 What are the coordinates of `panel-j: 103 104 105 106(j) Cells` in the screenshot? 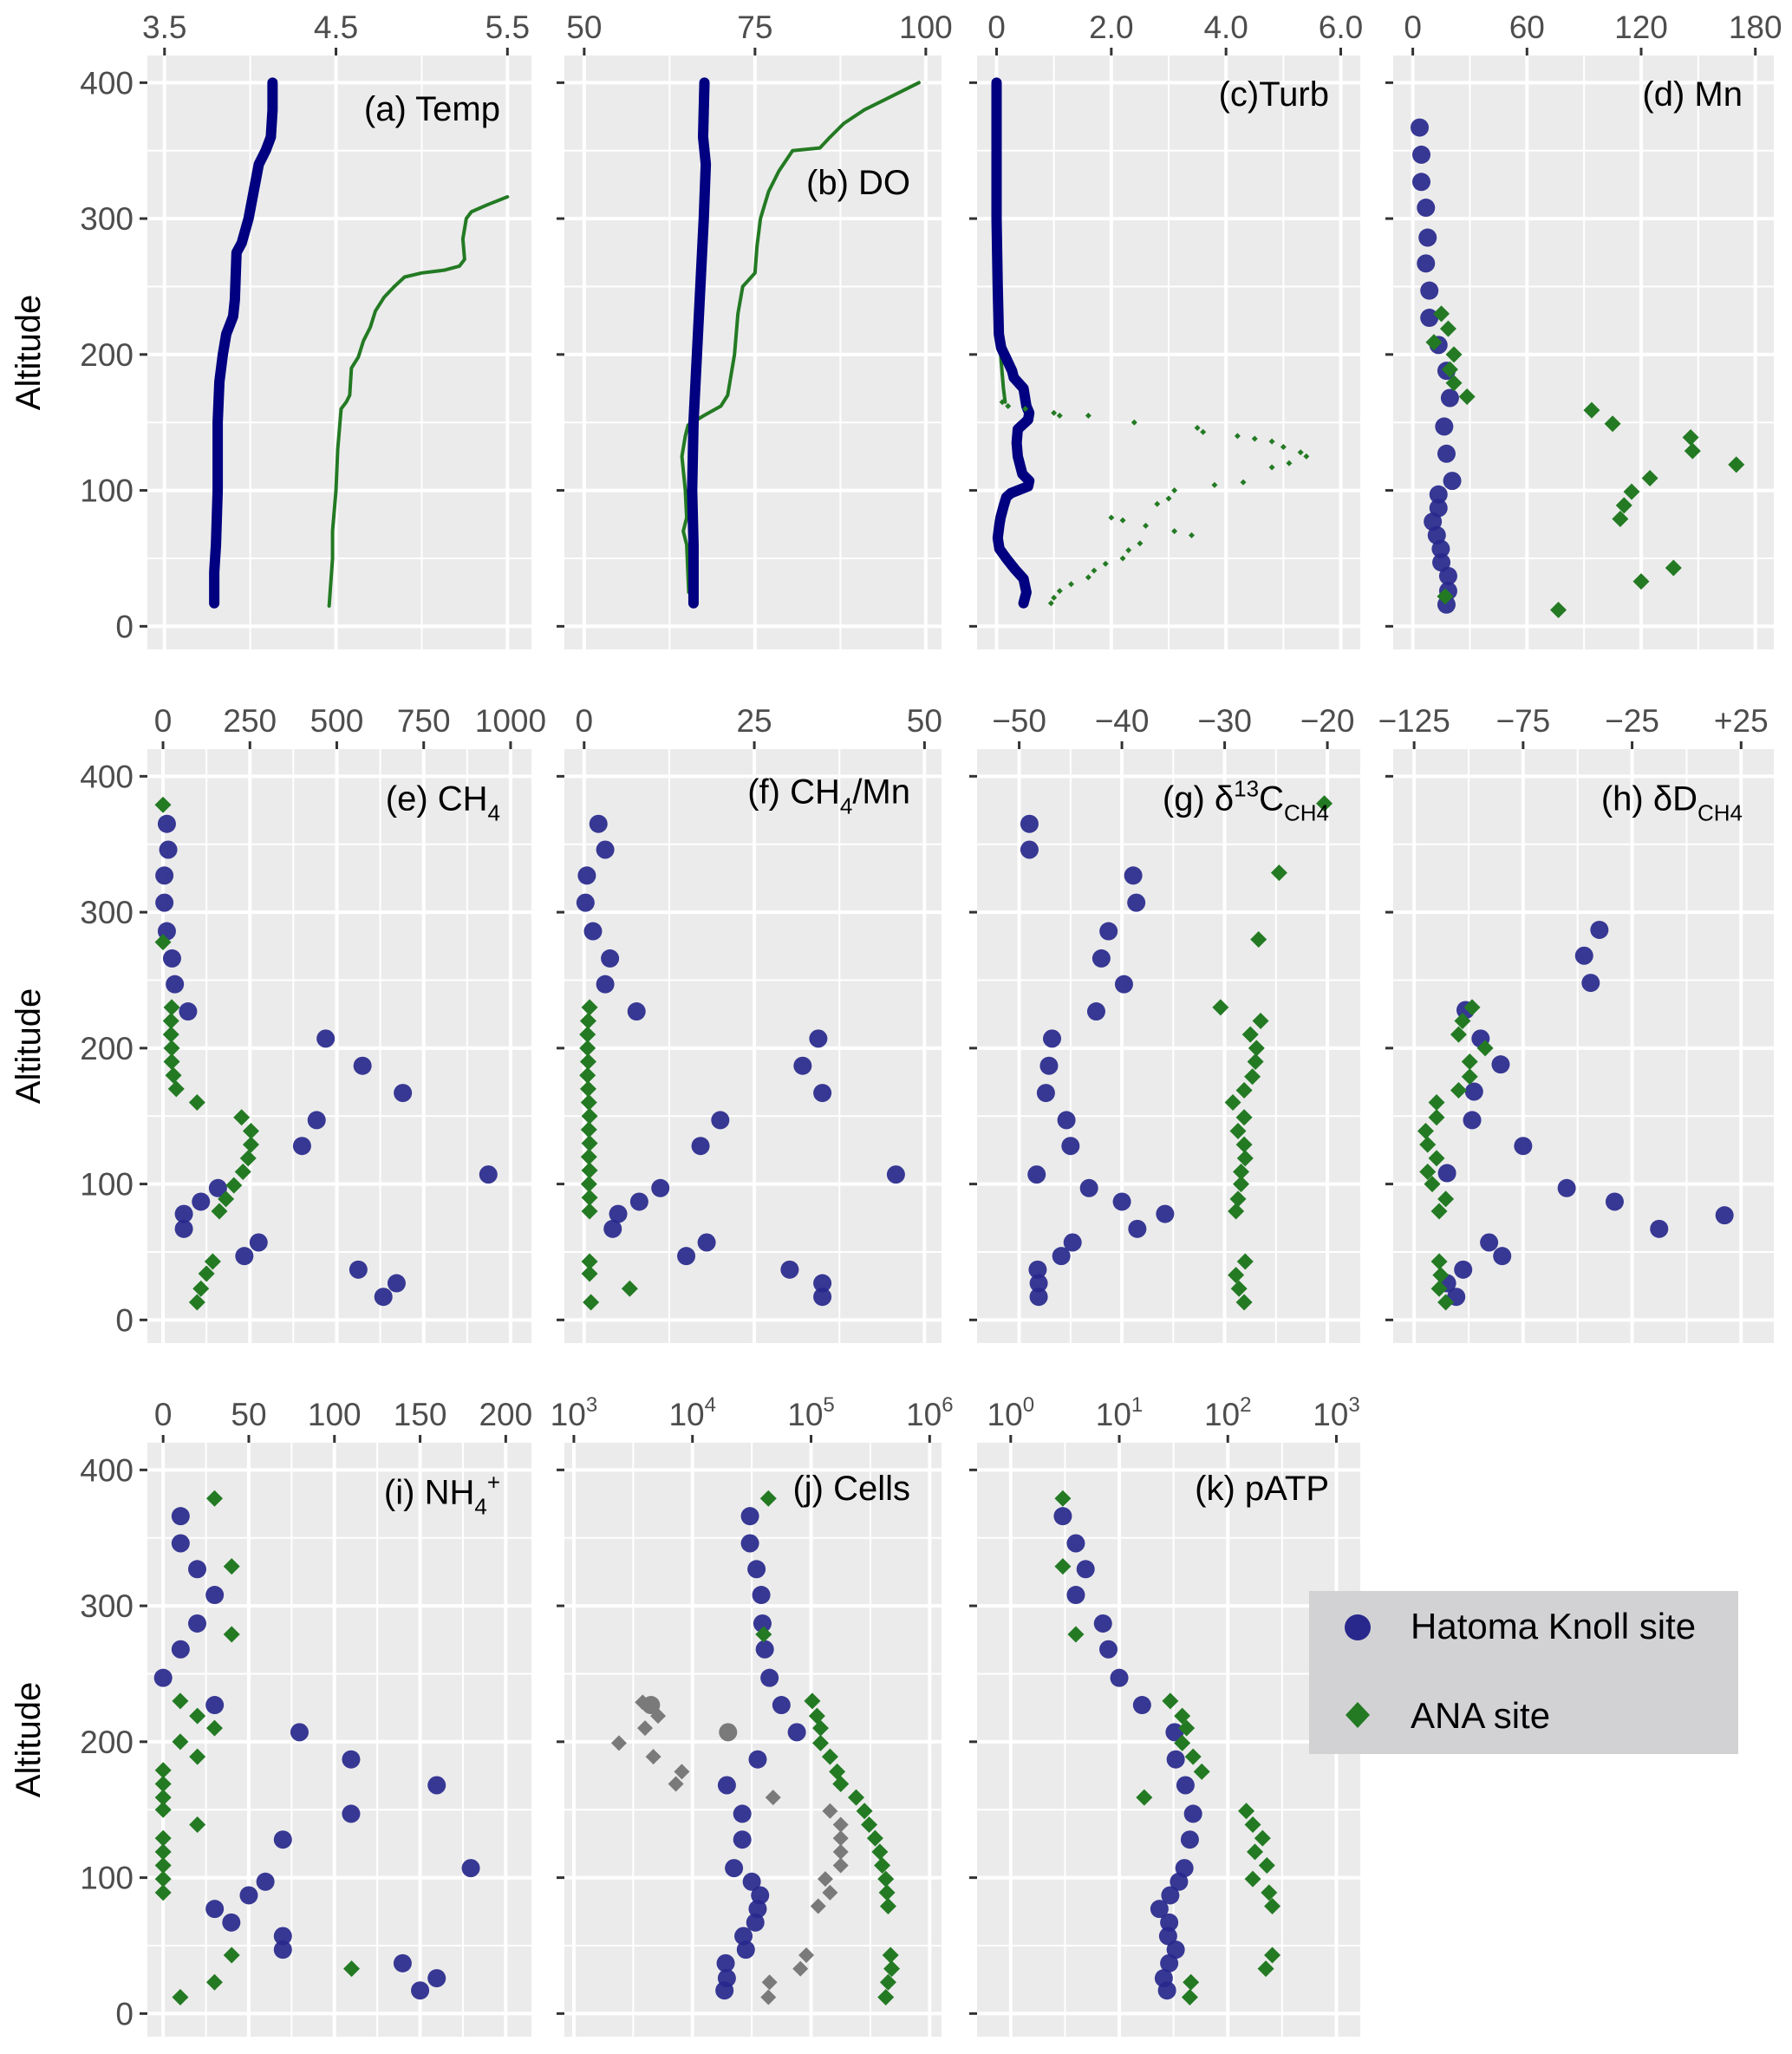 It's located at (752, 1715).